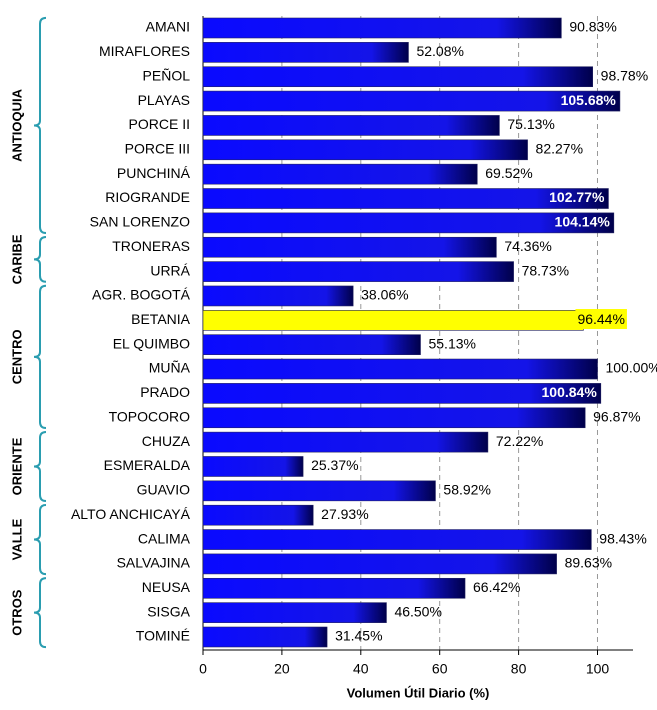  What do you see at coordinates (624, 75) in the screenshot?
I see `value-label: 98.78%` at bounding box center [624, 75].